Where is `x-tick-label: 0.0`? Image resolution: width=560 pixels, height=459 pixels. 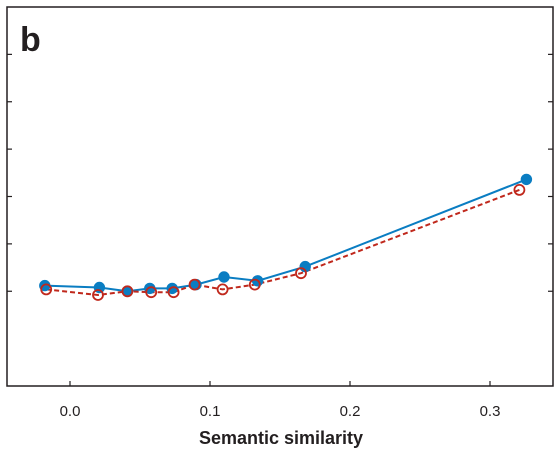
x-tick-label: 0.0 is located at coordinates (70, 411).